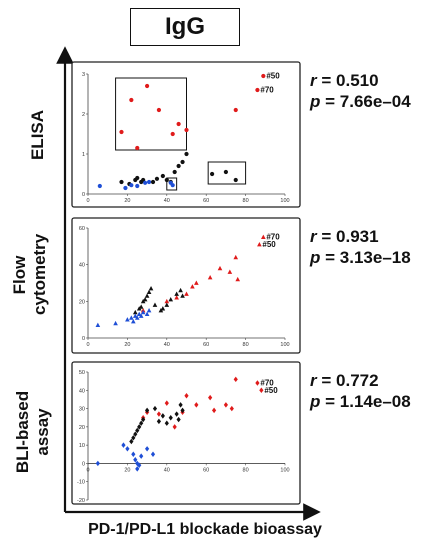 The image size is (431, 550). What do you see at coordinates (313, 236) in the screenshot?
I see `flow-r-label: r` at bounding box center [313, 236].